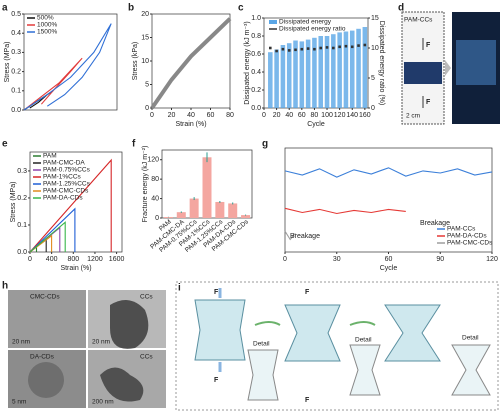 This screenshot has width=500, height=411. Describe the element at coordinates (52, 259) in the screenshot. I see `x-tick-label: 400` at that location.